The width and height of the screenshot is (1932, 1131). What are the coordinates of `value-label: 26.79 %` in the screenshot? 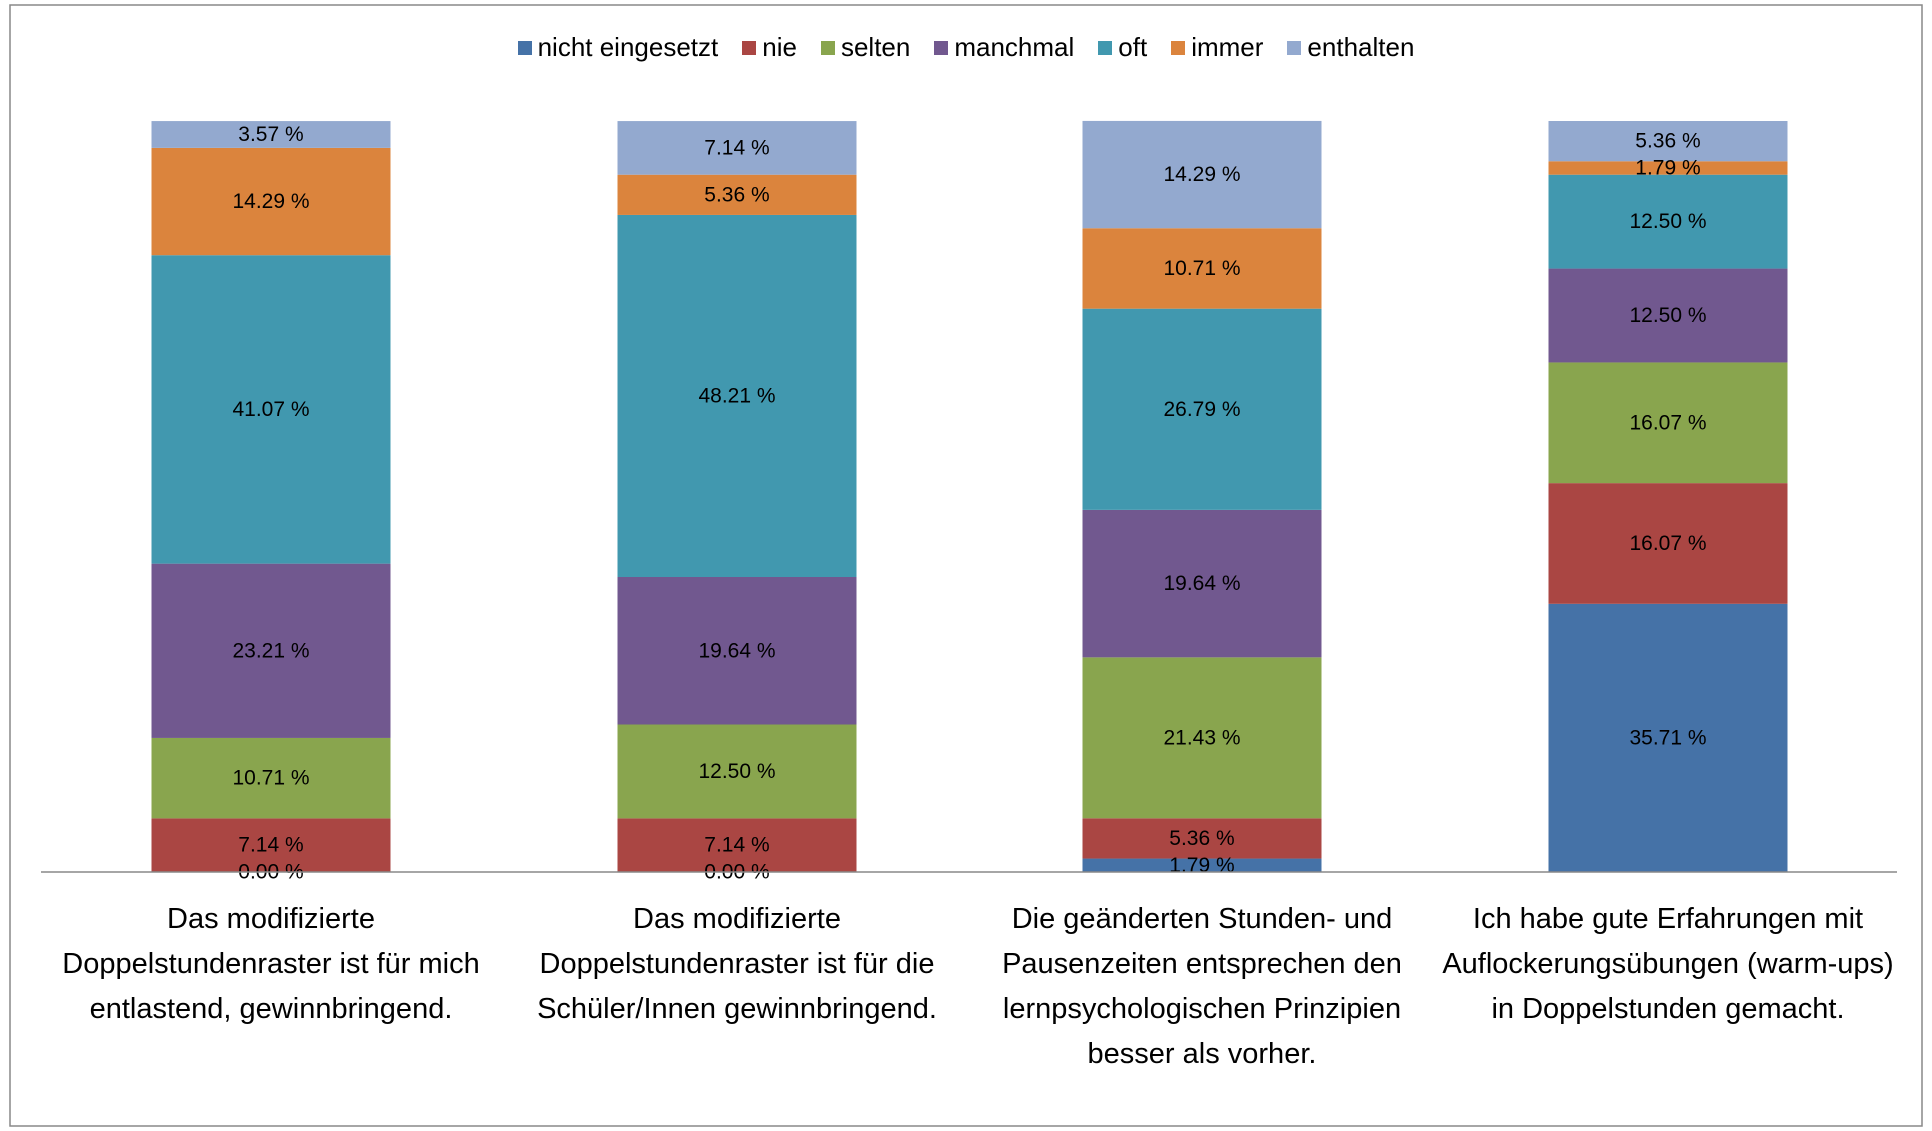 It's located at (1201, 409).